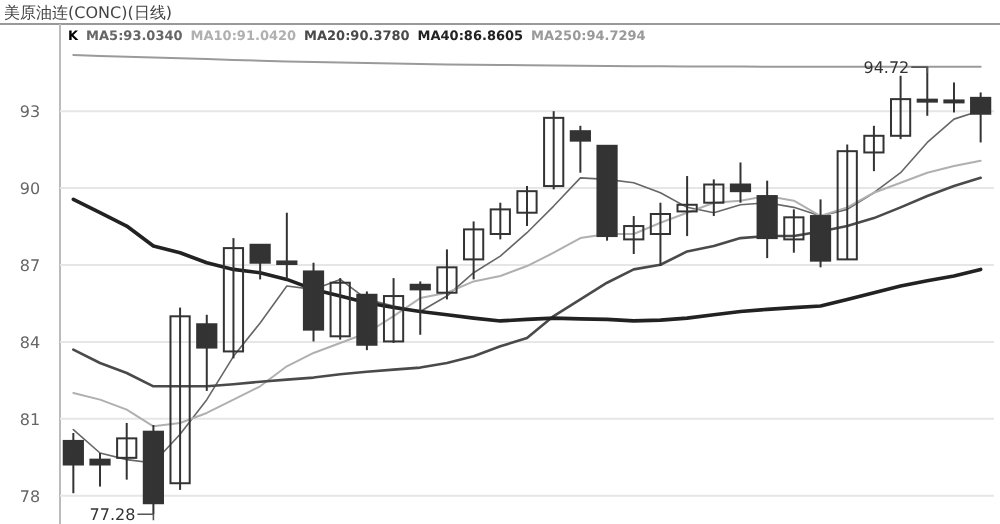 This screenshot has width=1000, height=524. Describe the element at coordinates (30, 266) in the screenshot. I see `y-tick-label: 87` at that location.